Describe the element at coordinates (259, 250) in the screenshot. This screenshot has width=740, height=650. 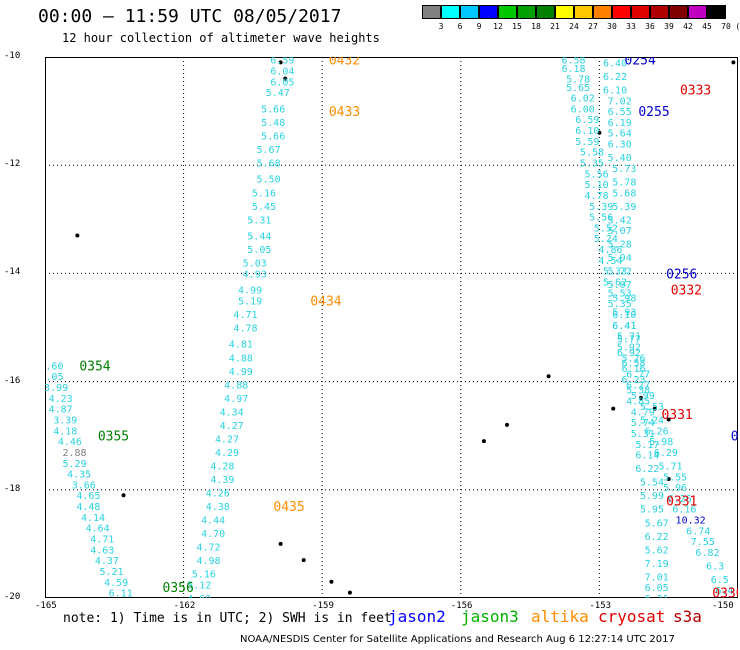
I see `swh-label: 5.05` at that location.